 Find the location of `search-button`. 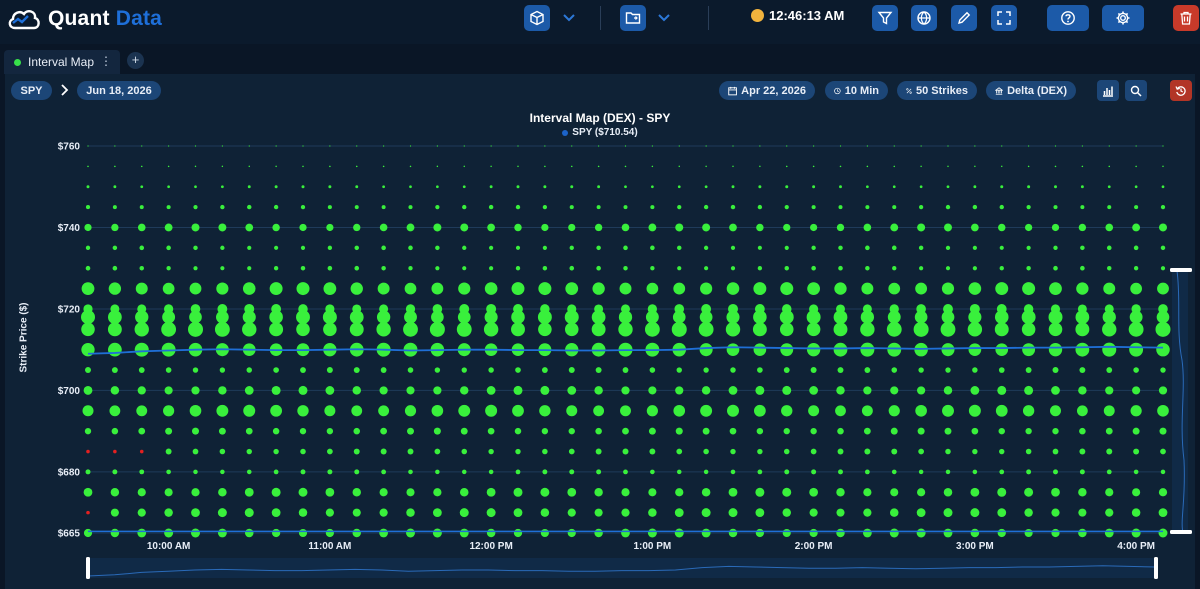

search-button is located at coordinates (1136, 90).